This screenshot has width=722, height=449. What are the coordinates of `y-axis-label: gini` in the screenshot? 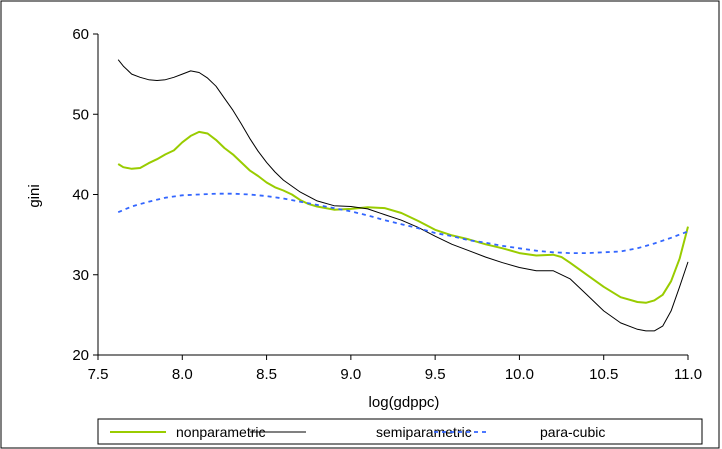 It's located at (34, 195).